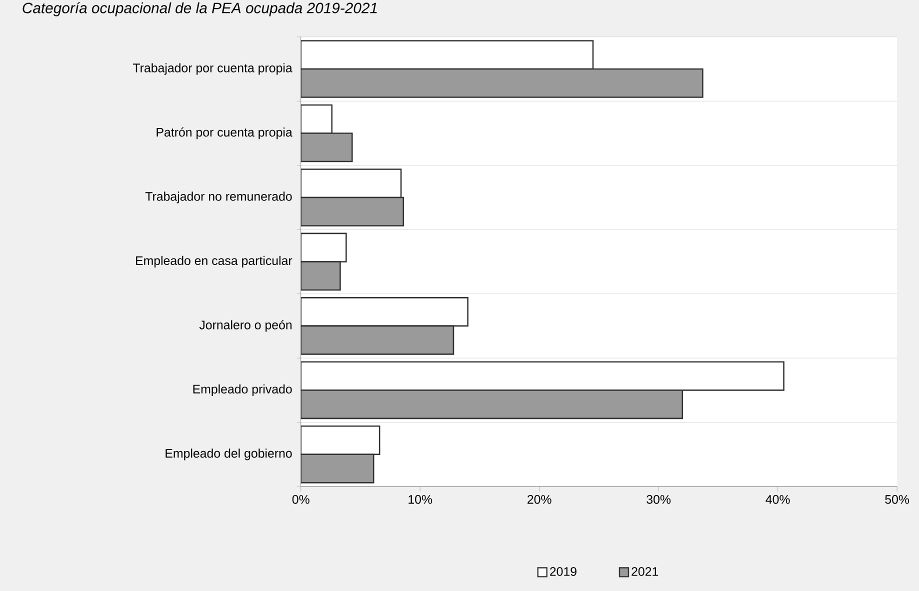 The width and height of the screenshot is (919, 591). Describe the element at coordinates (229, 454) in the screenshot. I see `y-tick-label: Empleado del gobierno` at that location.